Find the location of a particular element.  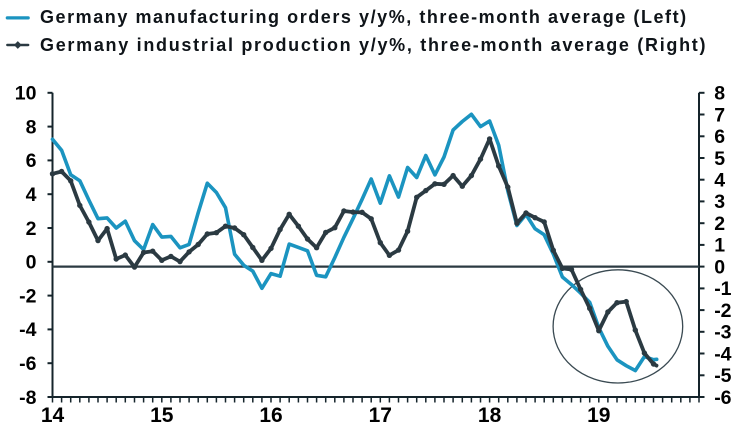

svg-text: 5 is located at coordinates (719, 159).